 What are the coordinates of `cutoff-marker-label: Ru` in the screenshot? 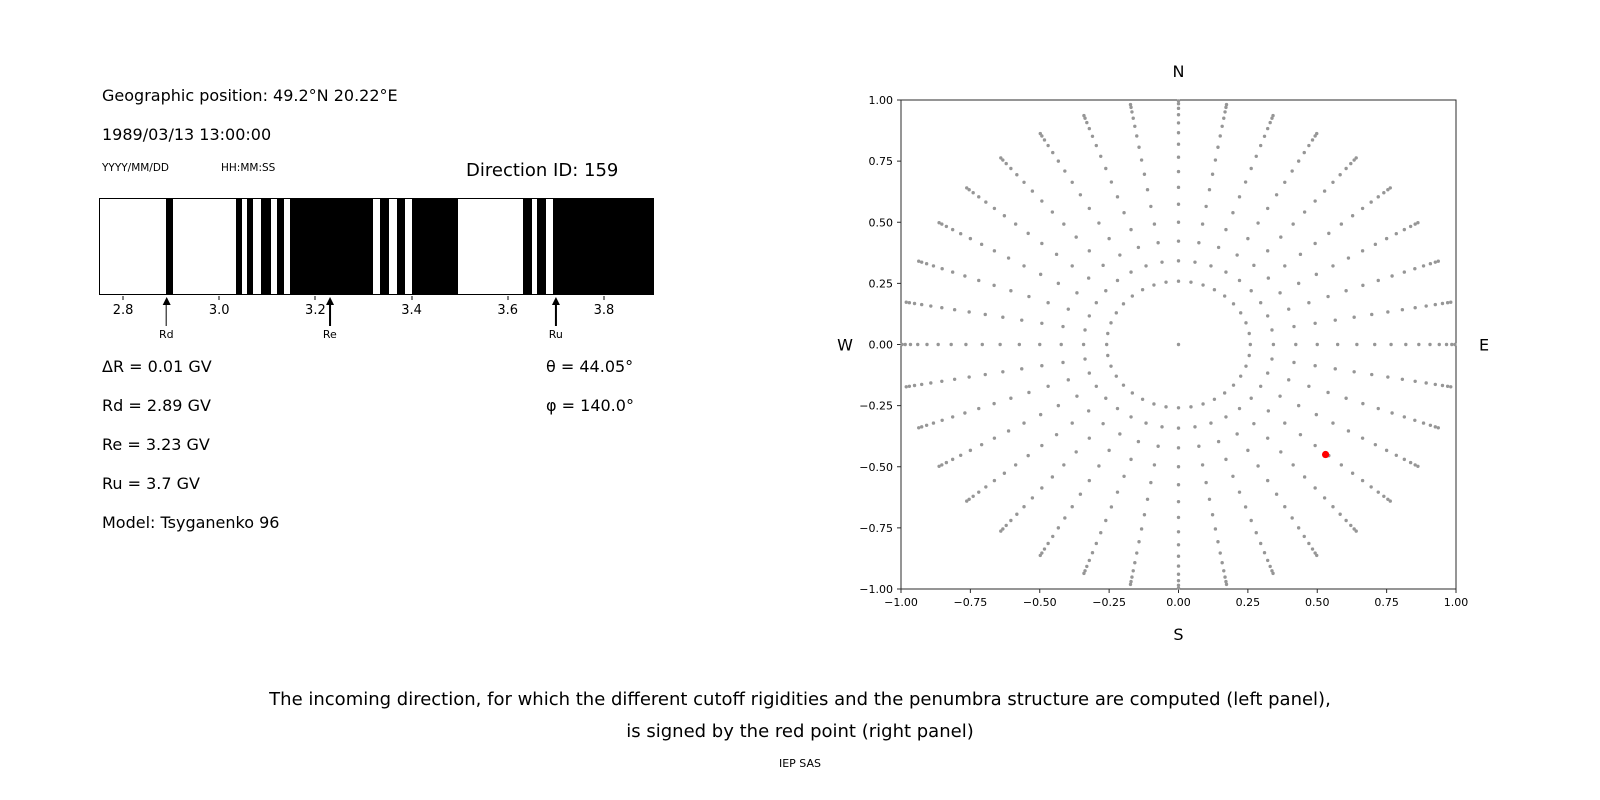 It's located at (555, 334).